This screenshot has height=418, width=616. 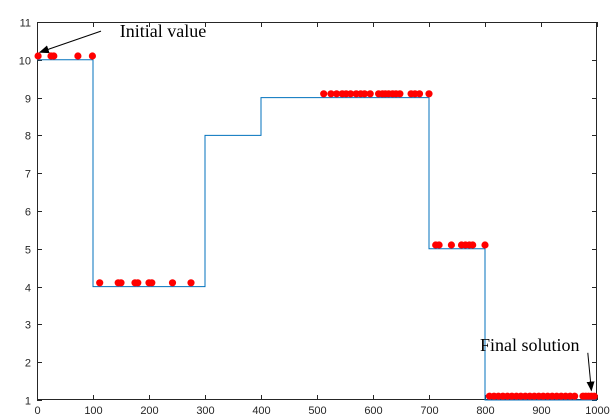 What do you see at coordinates (28, 175) in the screenshot?
I see `y-tick-label: 7` at bounding box center [28, 175].